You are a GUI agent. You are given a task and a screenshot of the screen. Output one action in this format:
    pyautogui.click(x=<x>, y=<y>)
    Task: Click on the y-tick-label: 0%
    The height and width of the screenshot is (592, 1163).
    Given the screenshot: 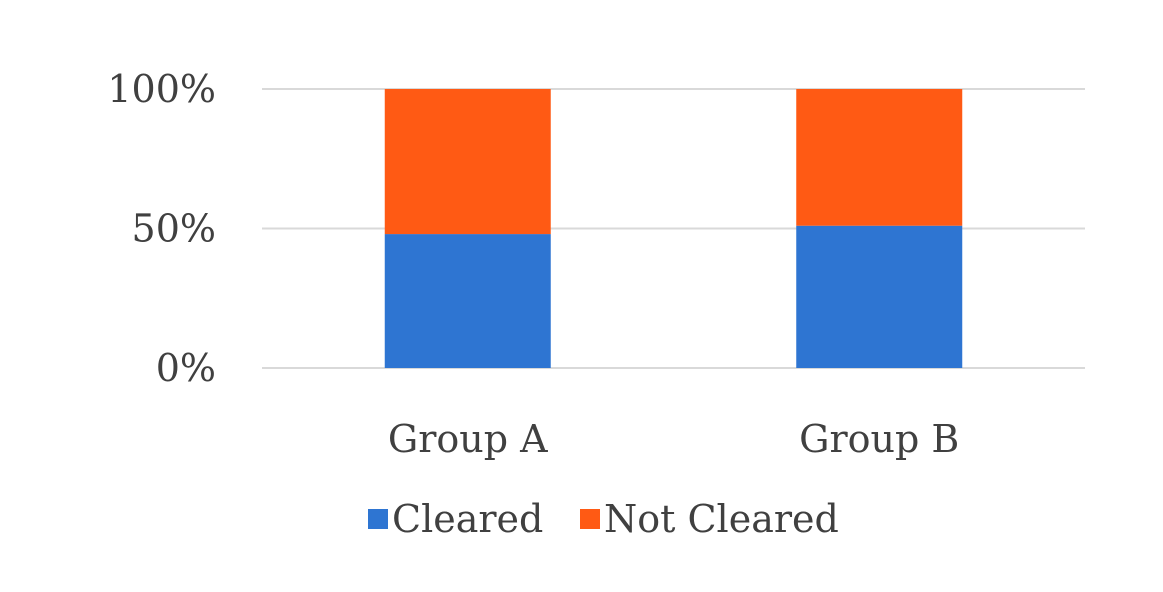 What is the action you would take?
    pyautogui.click(x=186, y=368)
    